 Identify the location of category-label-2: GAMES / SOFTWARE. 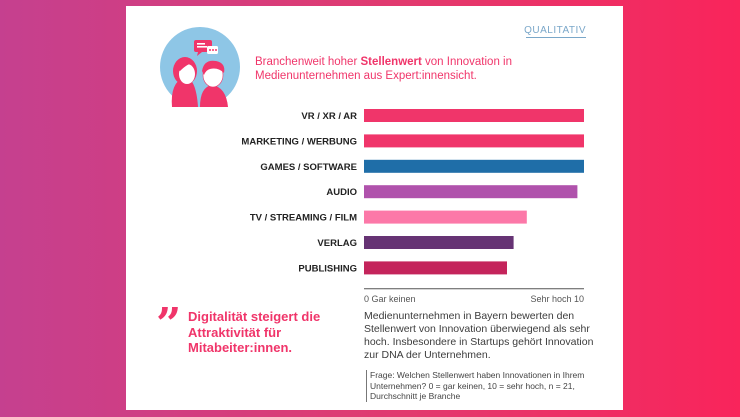
(308, 167).